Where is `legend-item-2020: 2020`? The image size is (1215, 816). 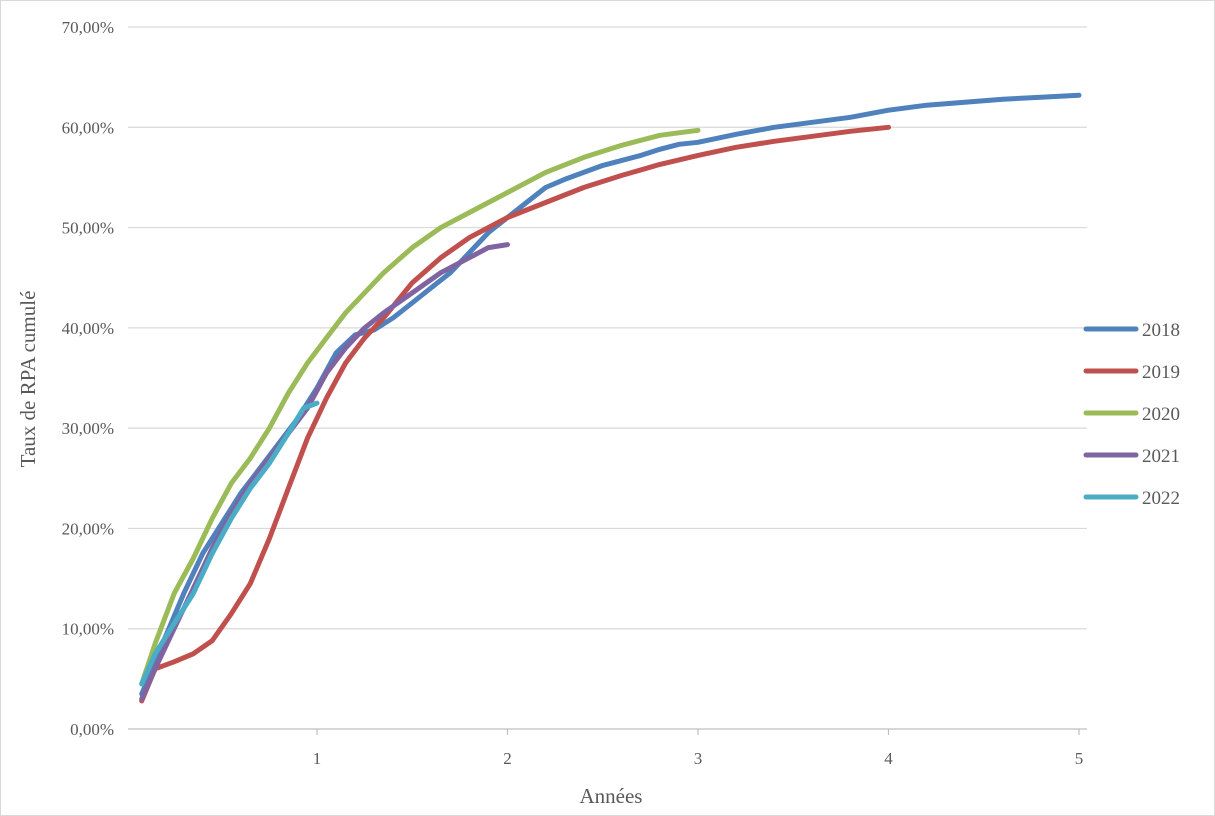 legend-item-2020: 2020 is located at coordinates (1131, 414).